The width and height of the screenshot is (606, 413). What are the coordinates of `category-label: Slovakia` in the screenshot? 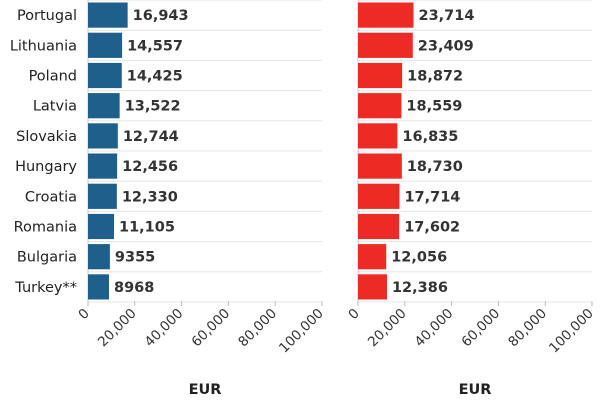 It's located at (46, 137).